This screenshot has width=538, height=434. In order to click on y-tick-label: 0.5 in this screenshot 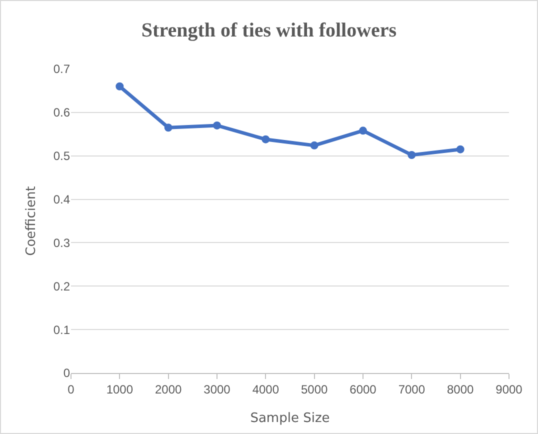, I will do `click(61, 156)`.